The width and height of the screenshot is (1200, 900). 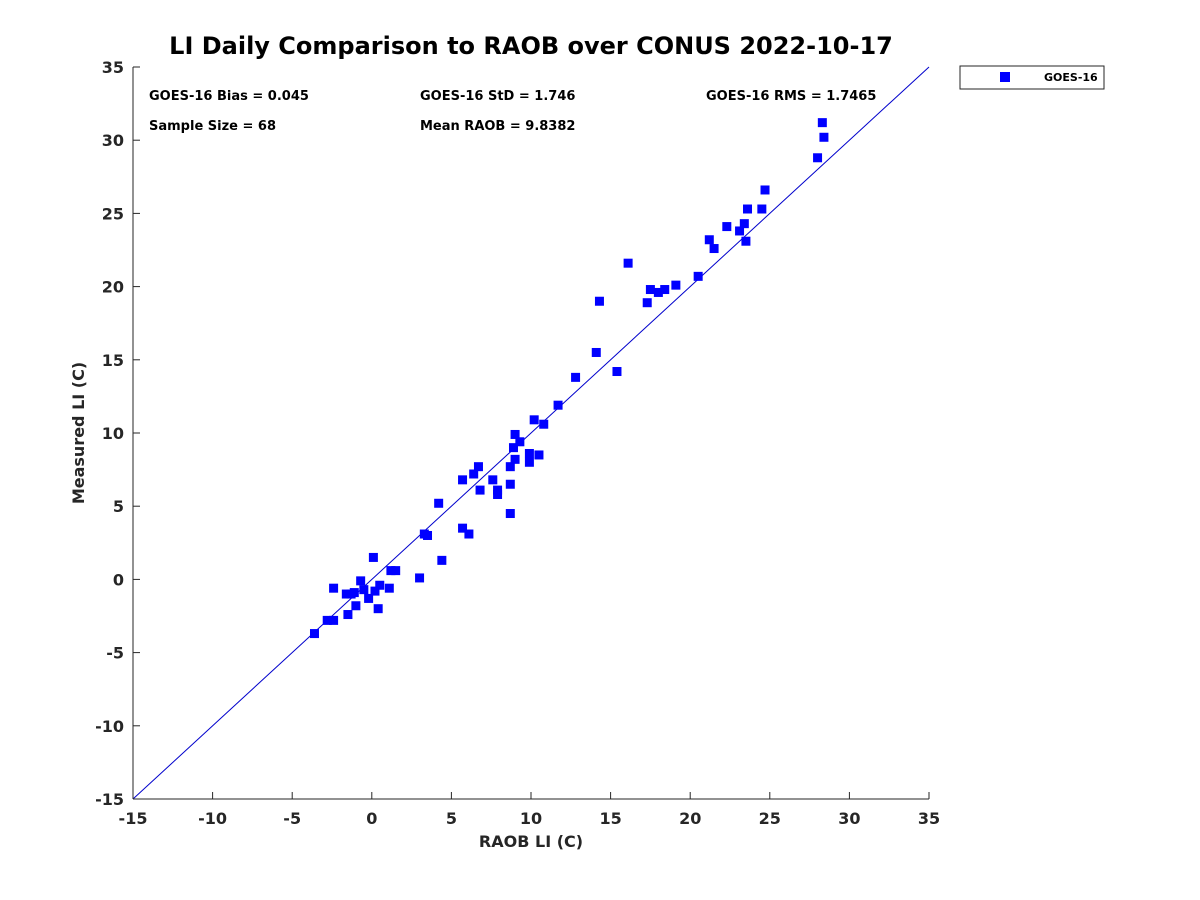 What do you see at coordinates (497, 126) in the screenshot?
I see `stat-mean-raob: Mean RAOB = 9.8382` at bounding box center [497, 126].